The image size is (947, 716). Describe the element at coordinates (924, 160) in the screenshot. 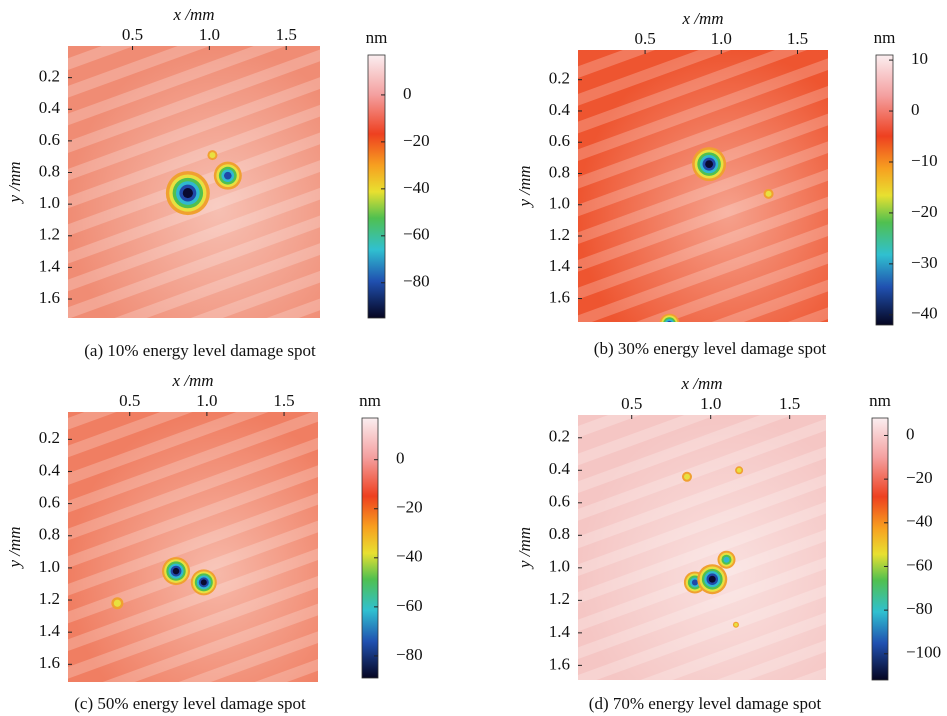

I see `colorbar-tick-label: −10` at that location.